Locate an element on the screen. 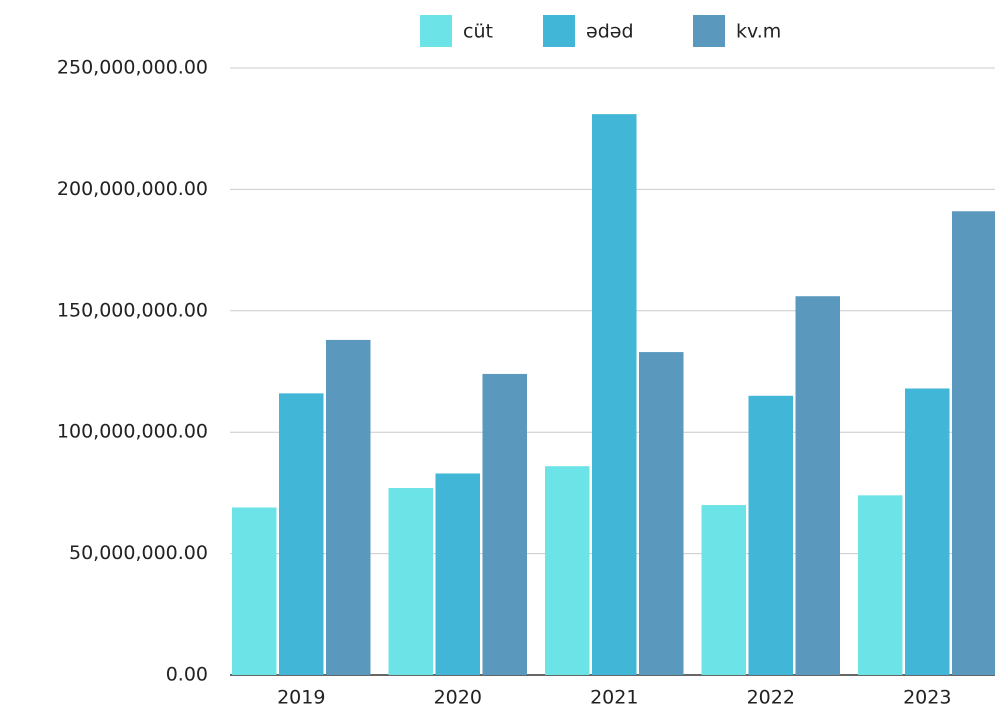 Image resolution: width=995 pixels, height=711 pixels. legend-label: cüt is located at coordinates (478, 32).